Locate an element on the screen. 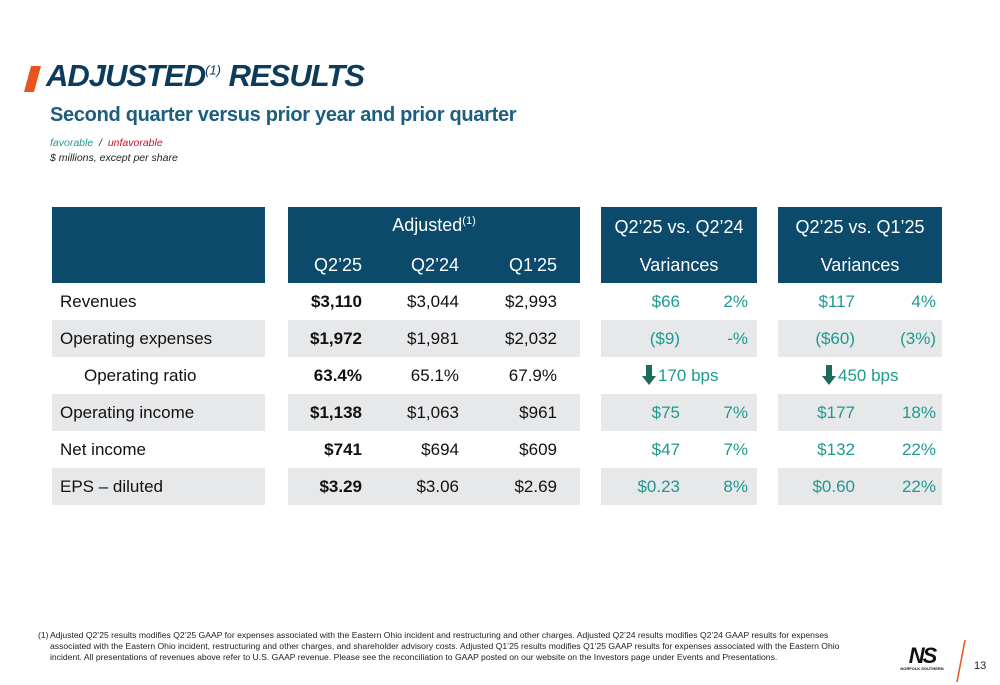 The height and width of the screenshot is (685, 1000). logo-name: NORFOLK SOUTHERN is located at coordinates (922, 668).